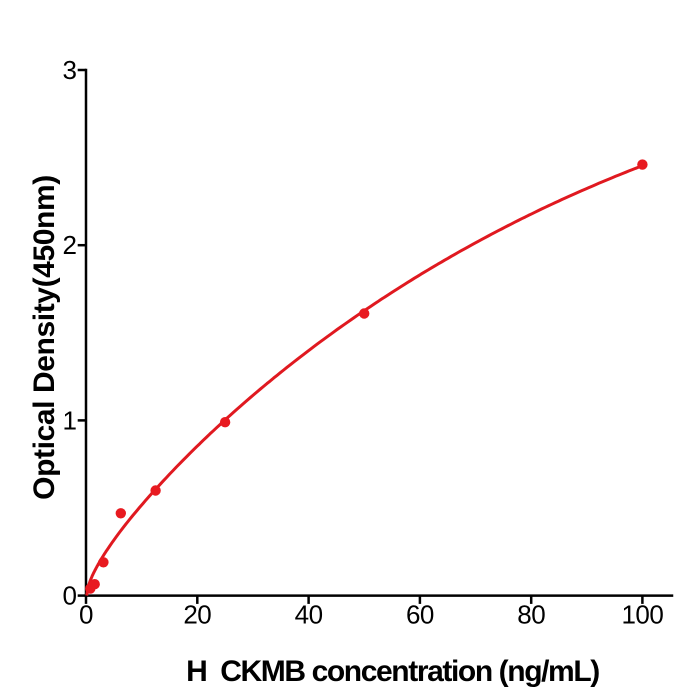  What do you see at coordinates (392, 671) in the screenshot?
I see `svg-text: H CKMB concentration (ng/mL)` at bounding box center [392, 671].